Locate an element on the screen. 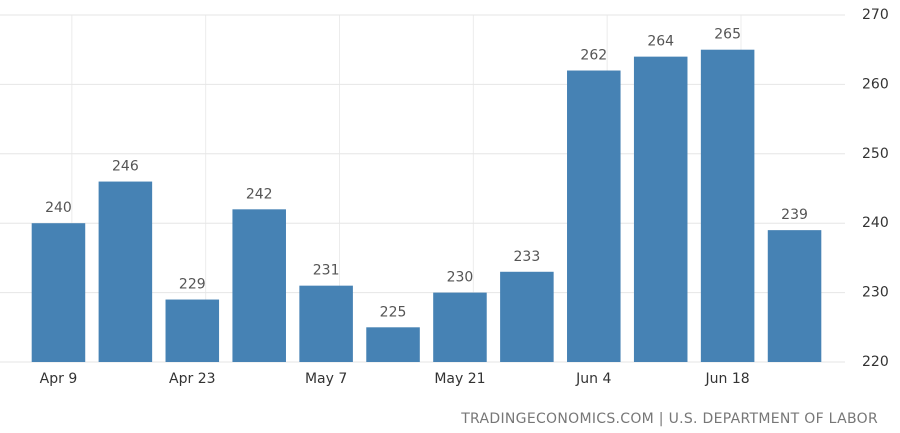  y-tick-label: 270 is located at coordinates (875, 15).